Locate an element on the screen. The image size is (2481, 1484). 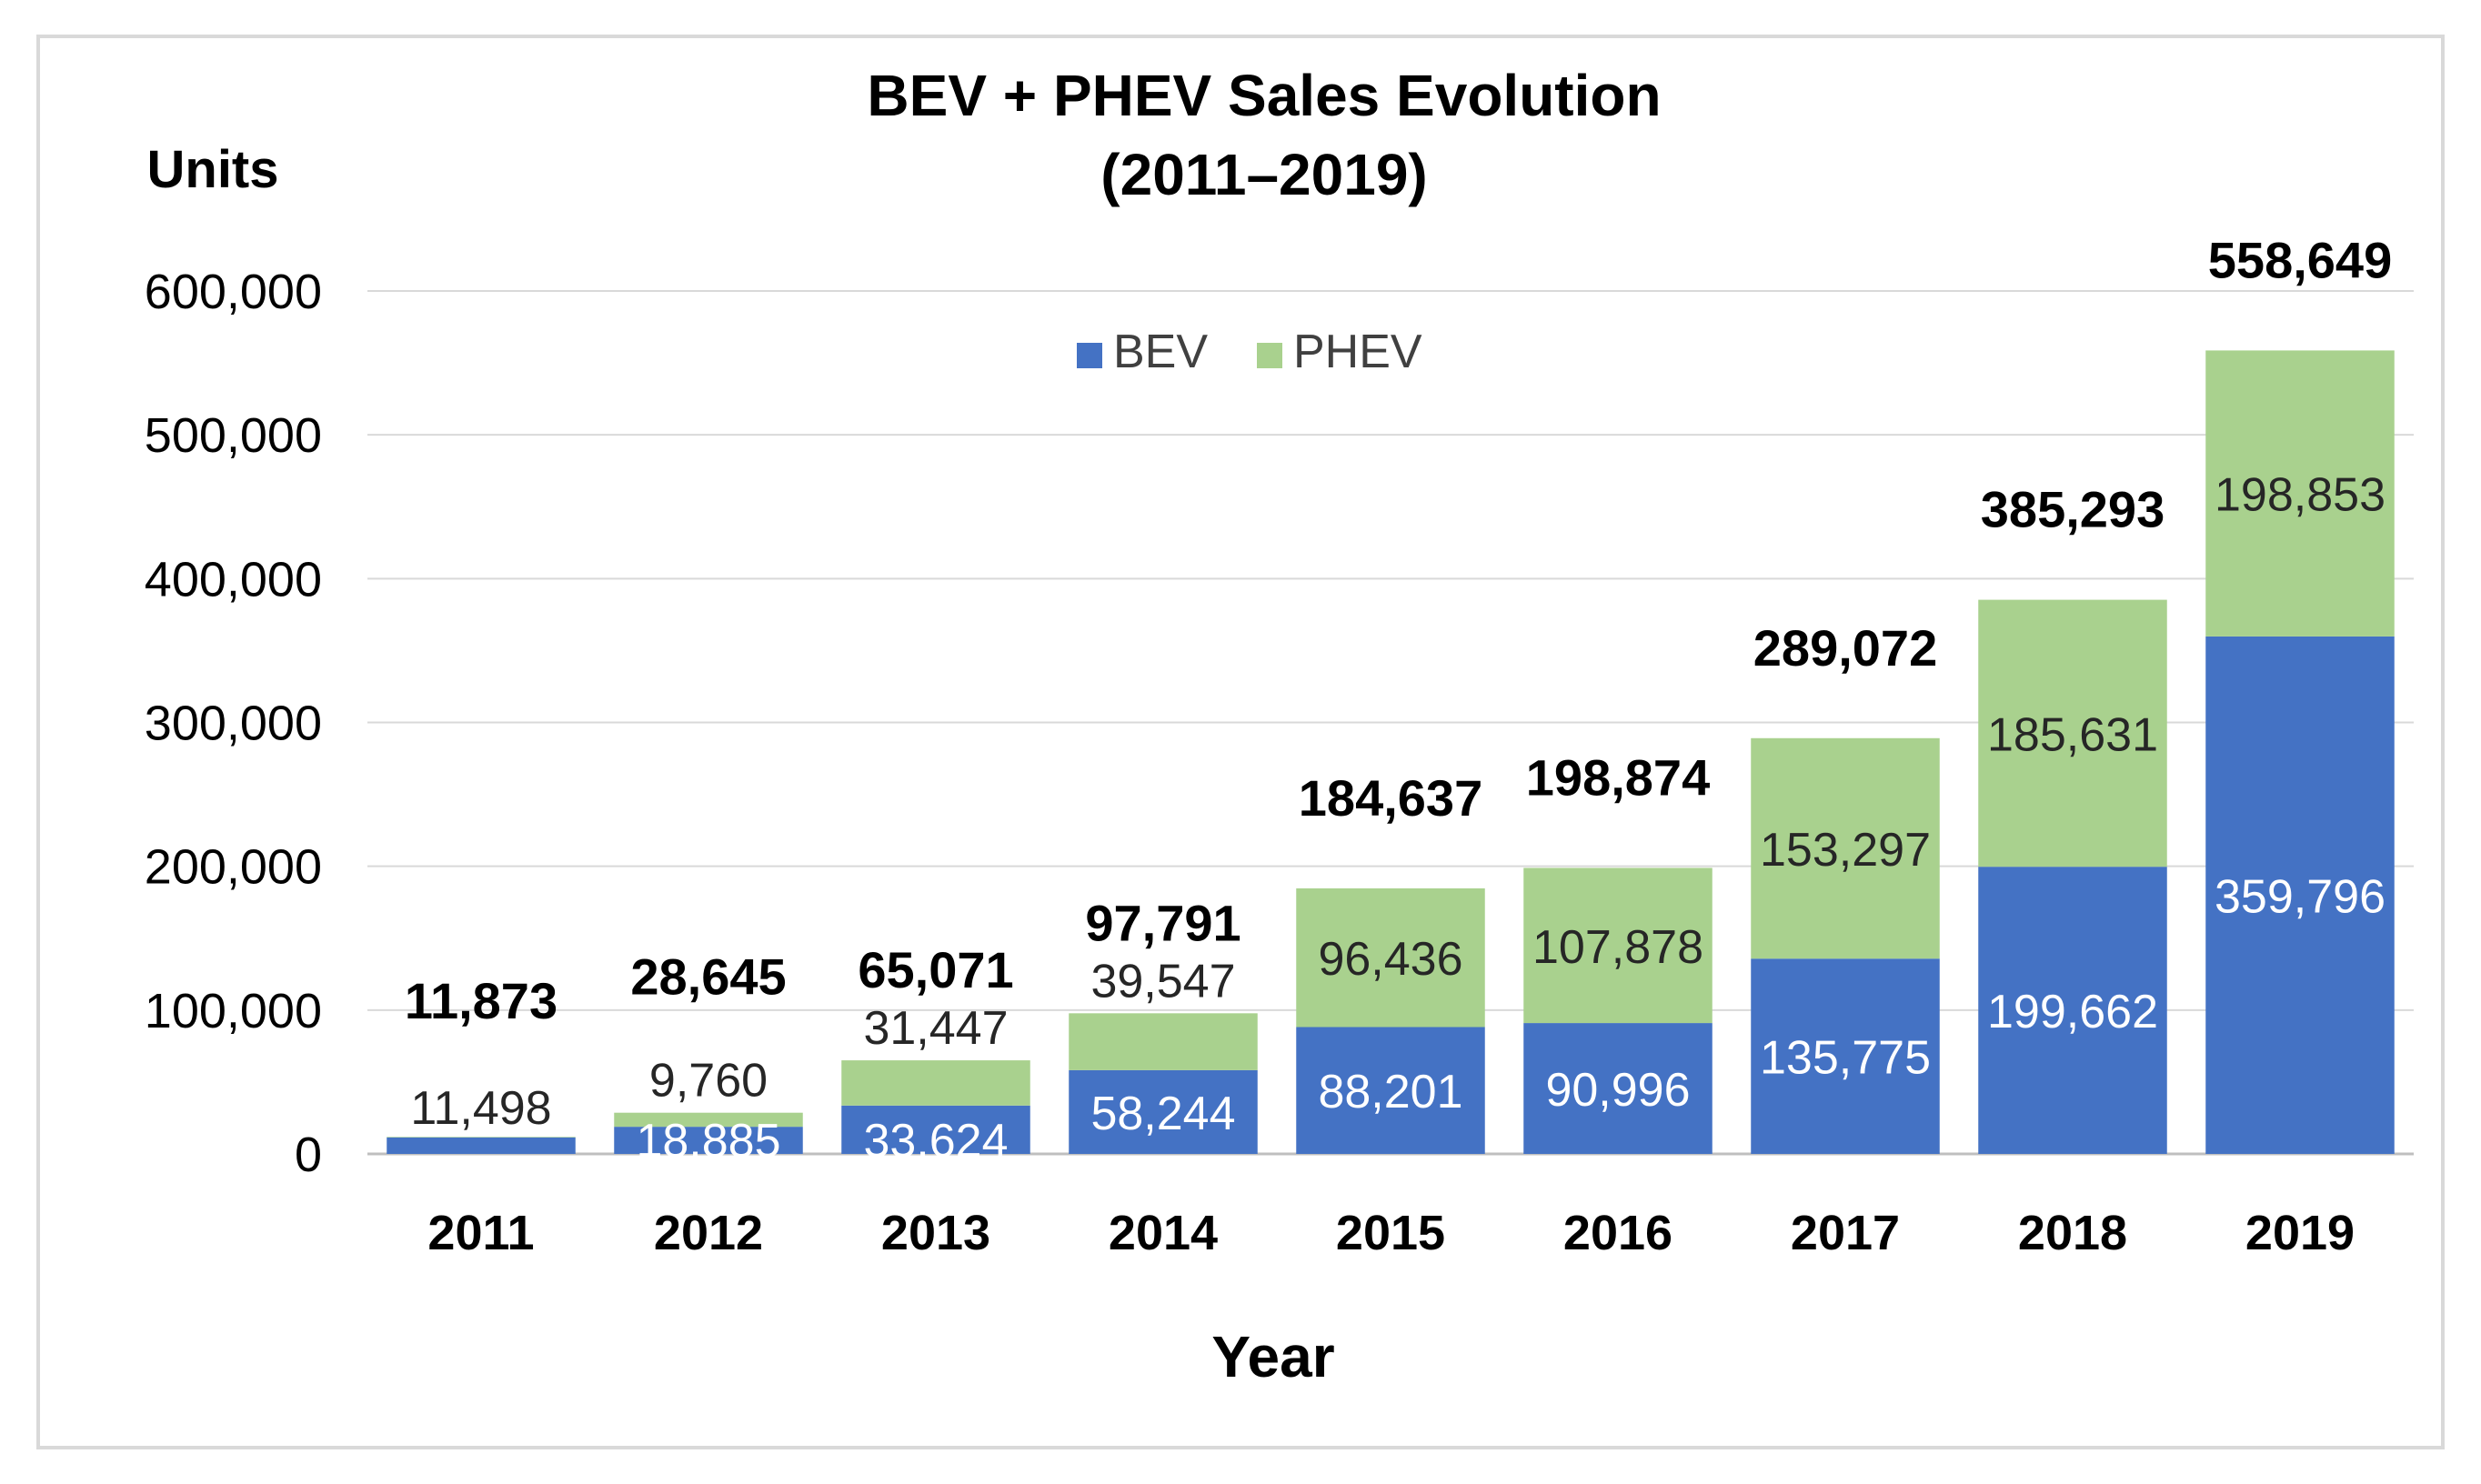
y-tick-label: 200,000 is located at coordinates (234, 867).